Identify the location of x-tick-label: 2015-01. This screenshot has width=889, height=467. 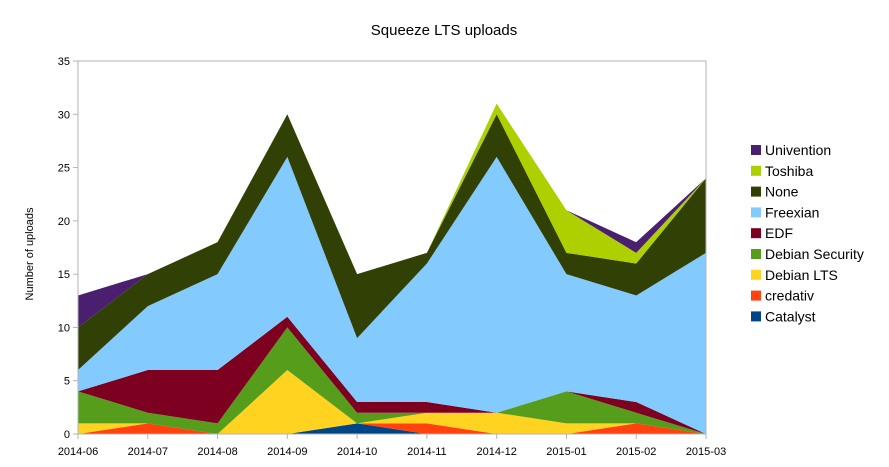
(566, 452).